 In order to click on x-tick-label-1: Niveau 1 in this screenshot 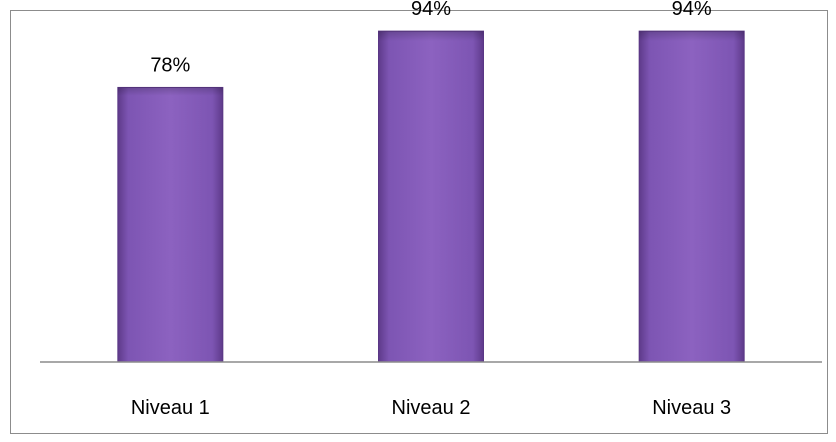, I will do `click(170, 408)`.